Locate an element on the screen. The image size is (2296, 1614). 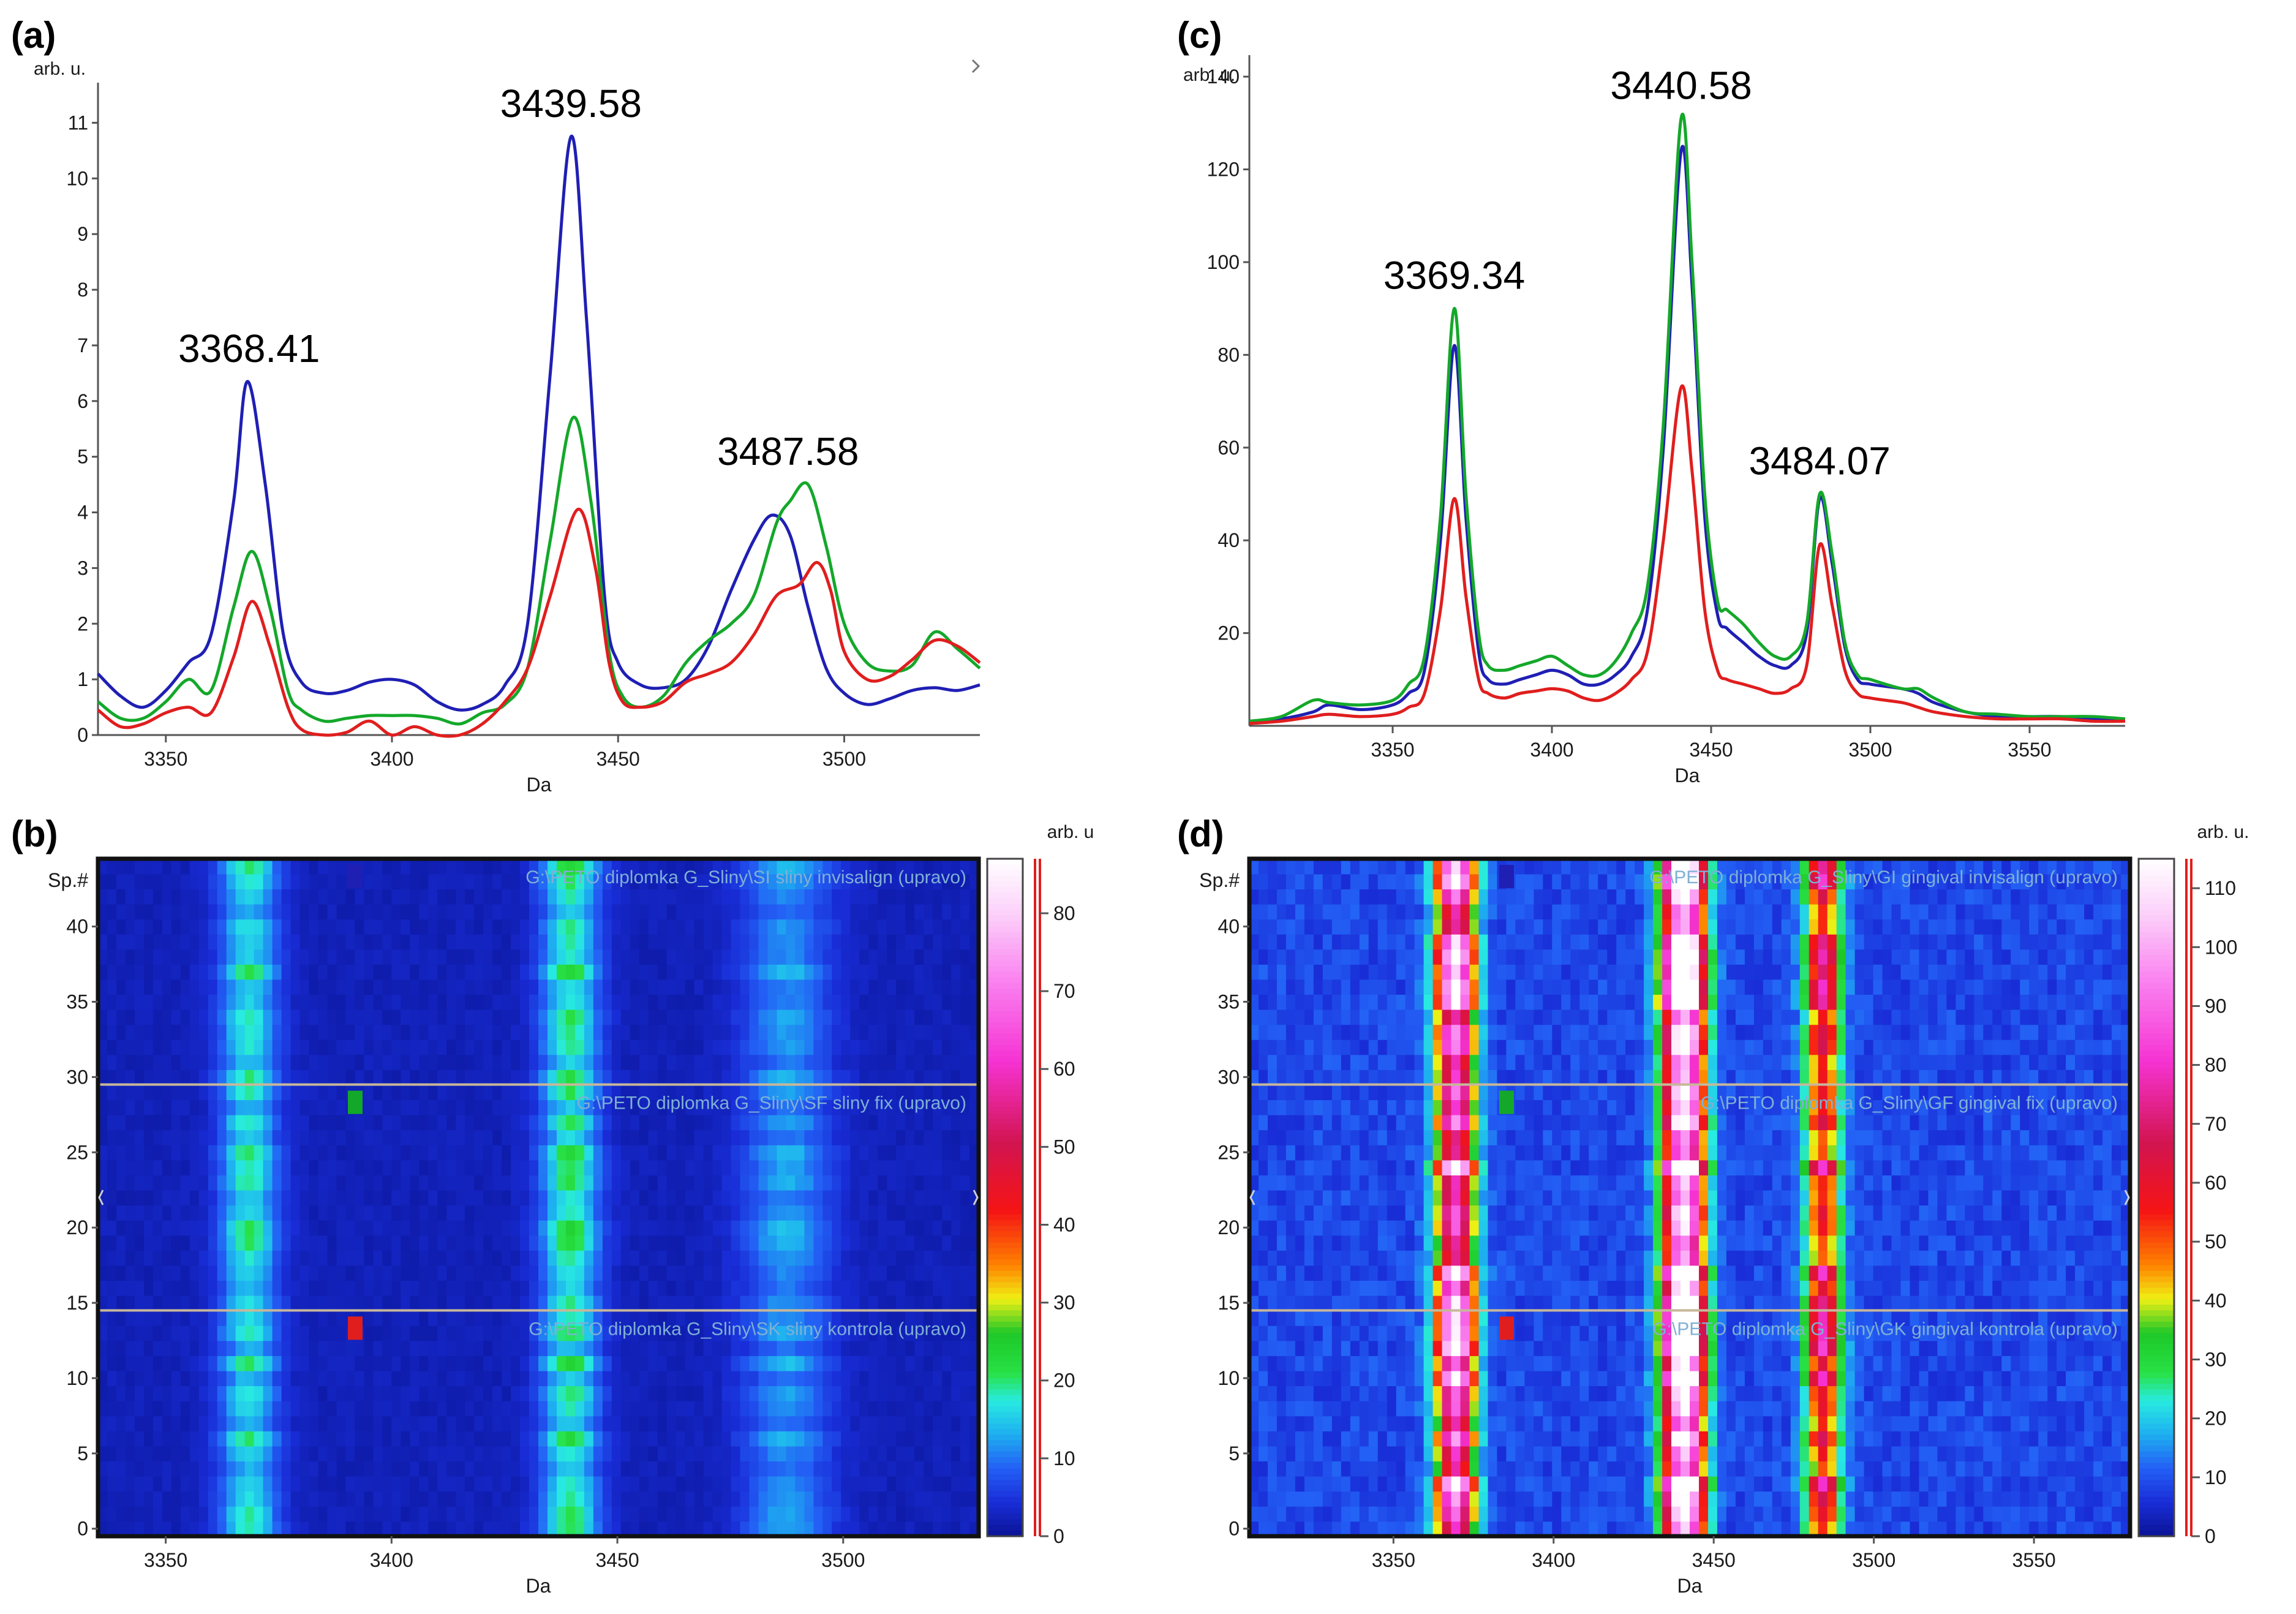
scroll-right-icon is located at coordinates (976, 1197).